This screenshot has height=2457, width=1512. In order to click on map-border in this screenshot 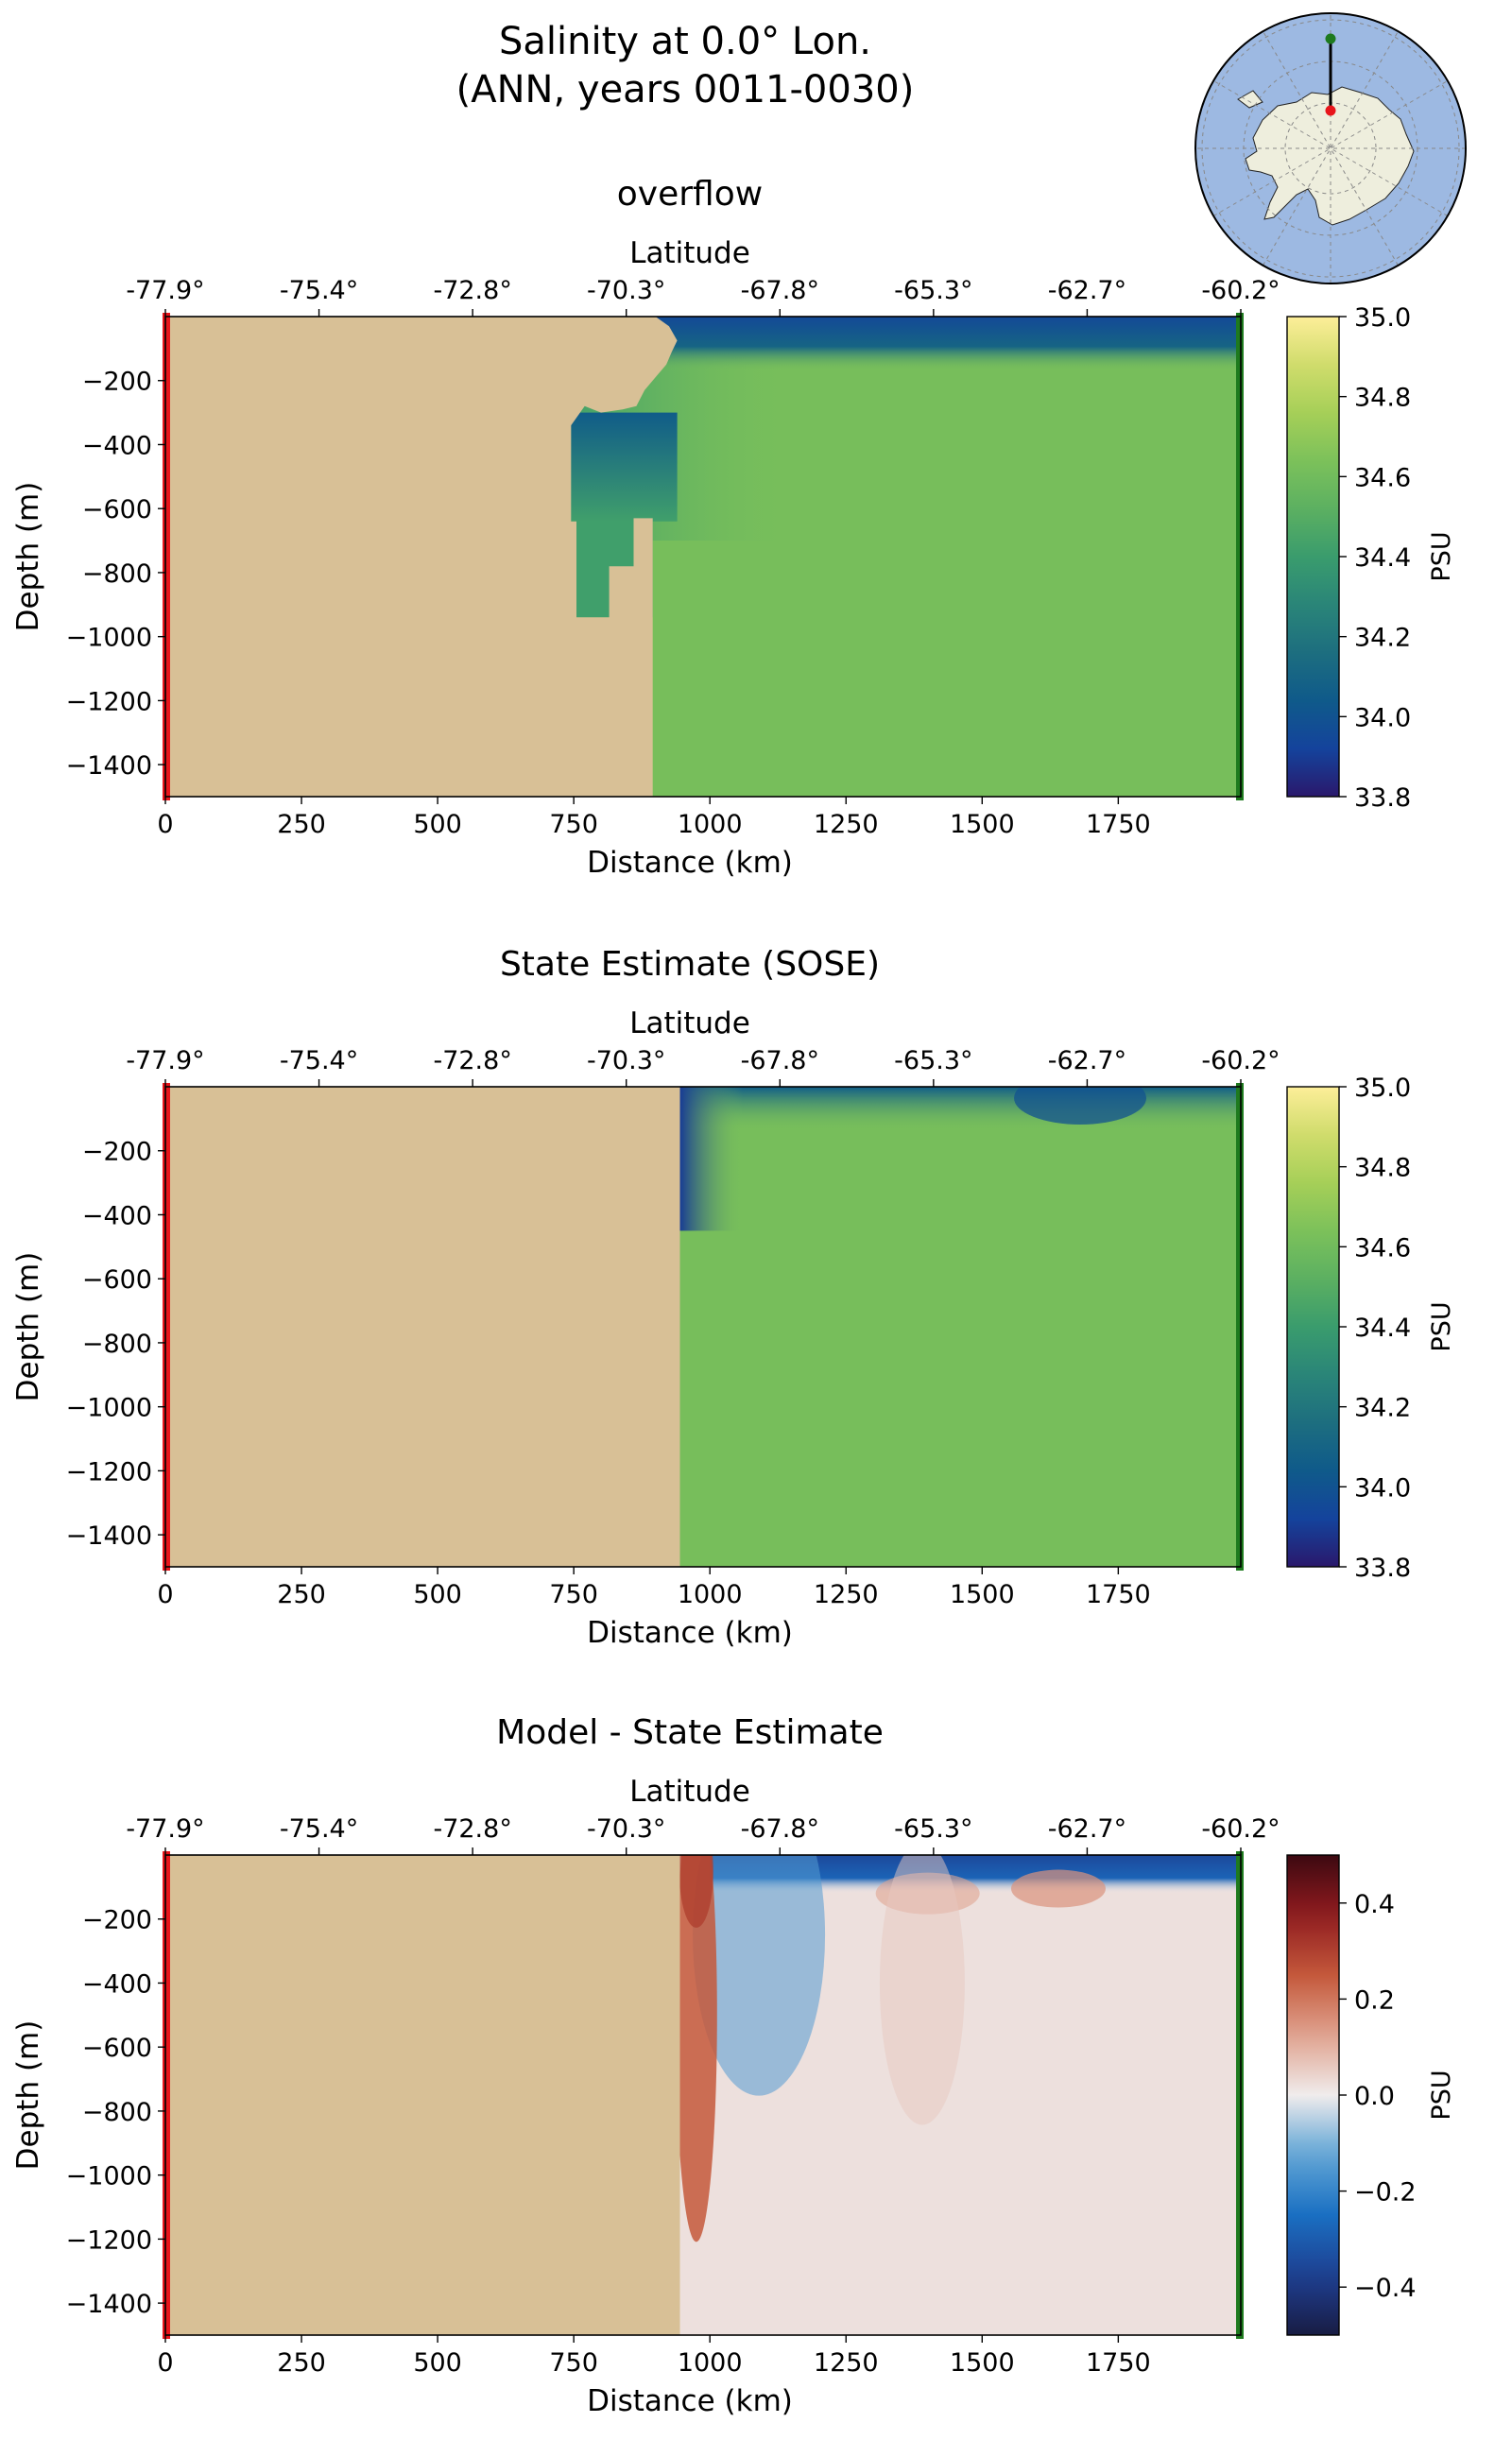, I will do `click(1330, 148)`.